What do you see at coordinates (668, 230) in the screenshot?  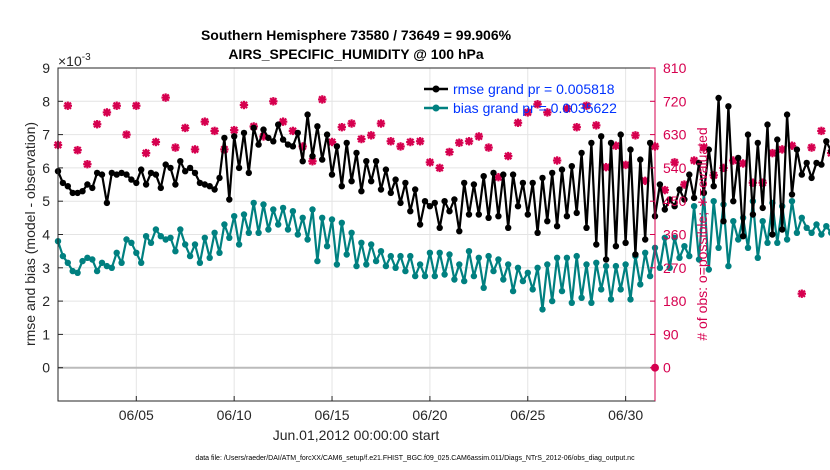 I see `y-axis-right: 0 90 180 270 360 450 540 630 720 810` at bounding box center [668, 230].